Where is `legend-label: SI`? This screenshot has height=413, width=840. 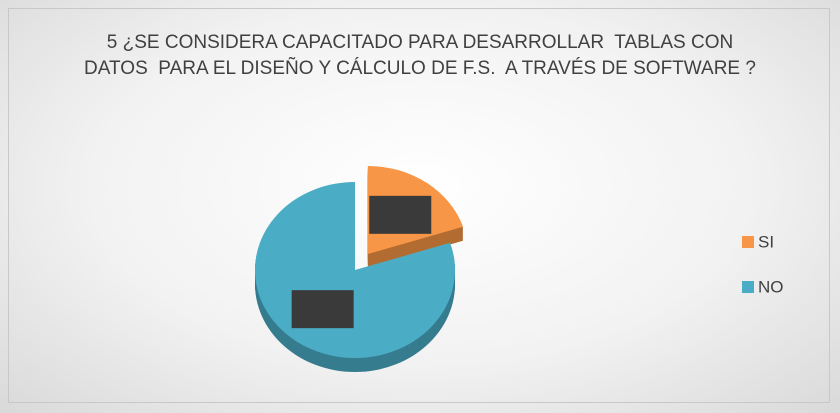 legend-label: SI is located at coordinates (766, 241).